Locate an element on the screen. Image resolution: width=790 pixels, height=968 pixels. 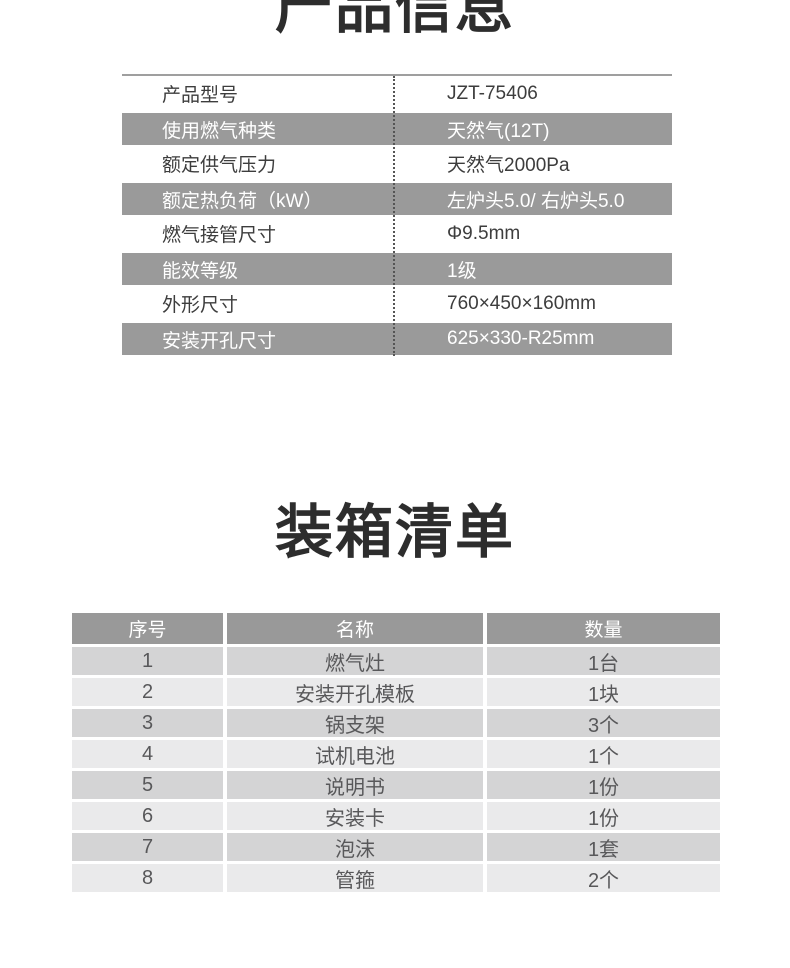
spec-row-dimensions: 外形尺寸 760×450×160mm is located at coordinates (397, 303).